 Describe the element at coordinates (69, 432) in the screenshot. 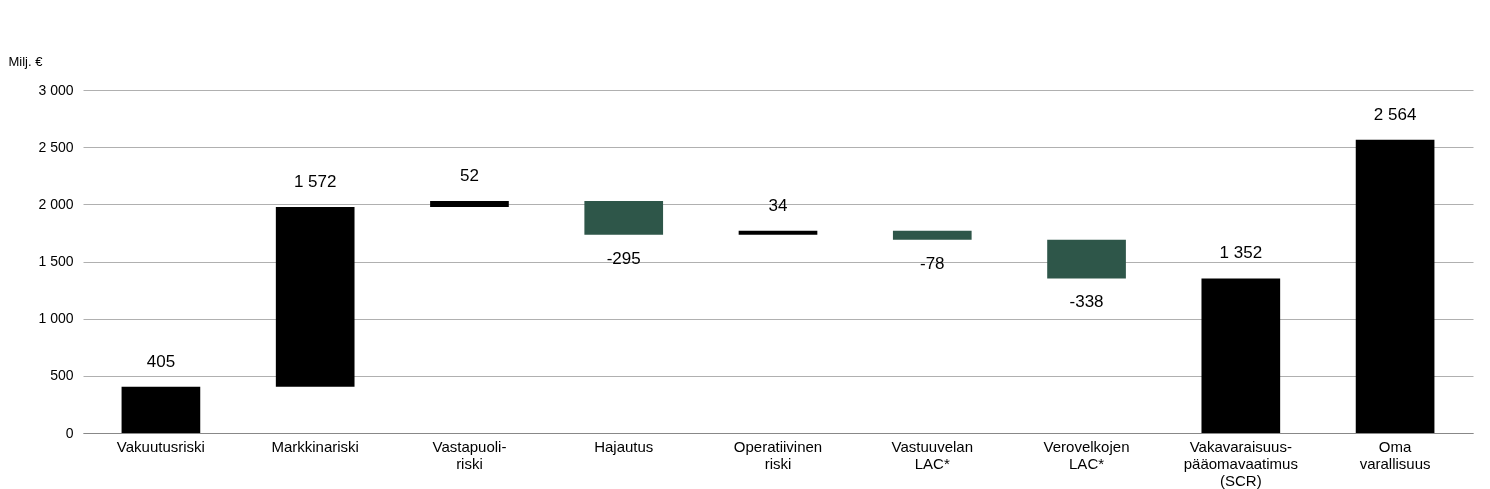

I see `y-tick-label: 0` at that location.